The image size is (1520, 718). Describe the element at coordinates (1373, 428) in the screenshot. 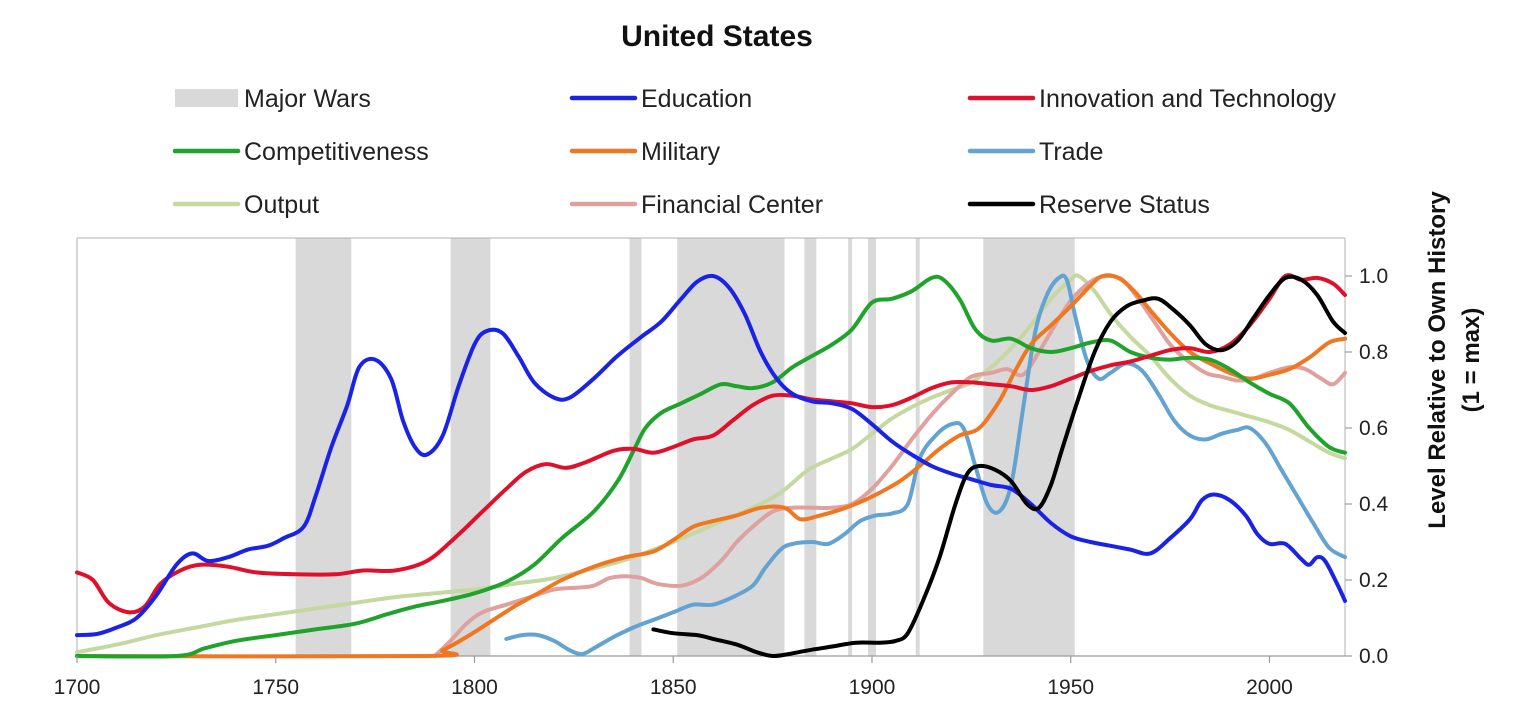

I see `y-tick-label-3: 0.6` at that location.